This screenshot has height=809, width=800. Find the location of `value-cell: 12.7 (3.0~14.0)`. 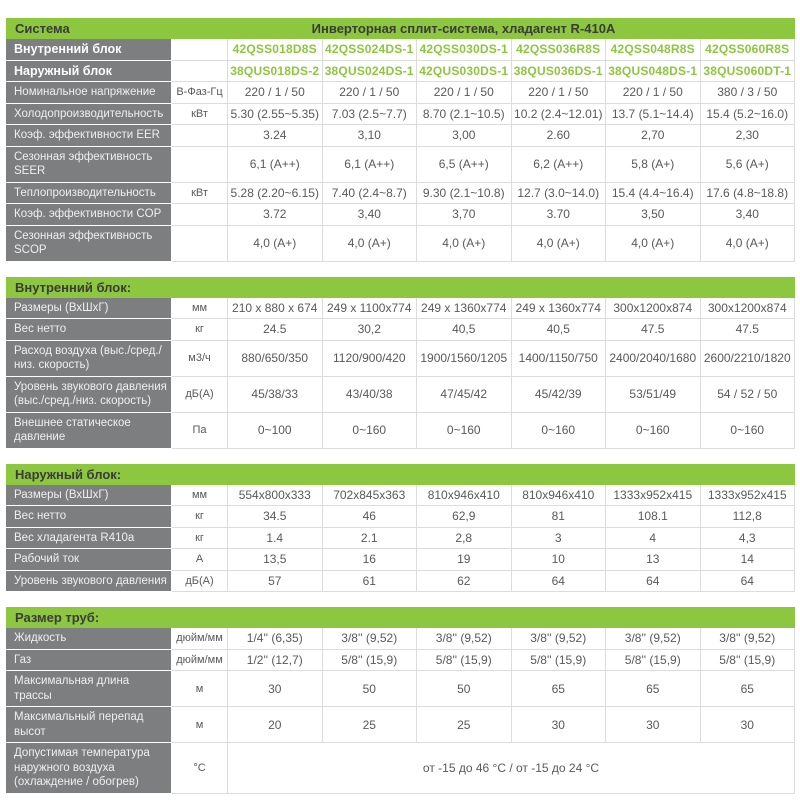

value-cell: 12.7 (3.0~14.0) is located at coordinates (558, 193).